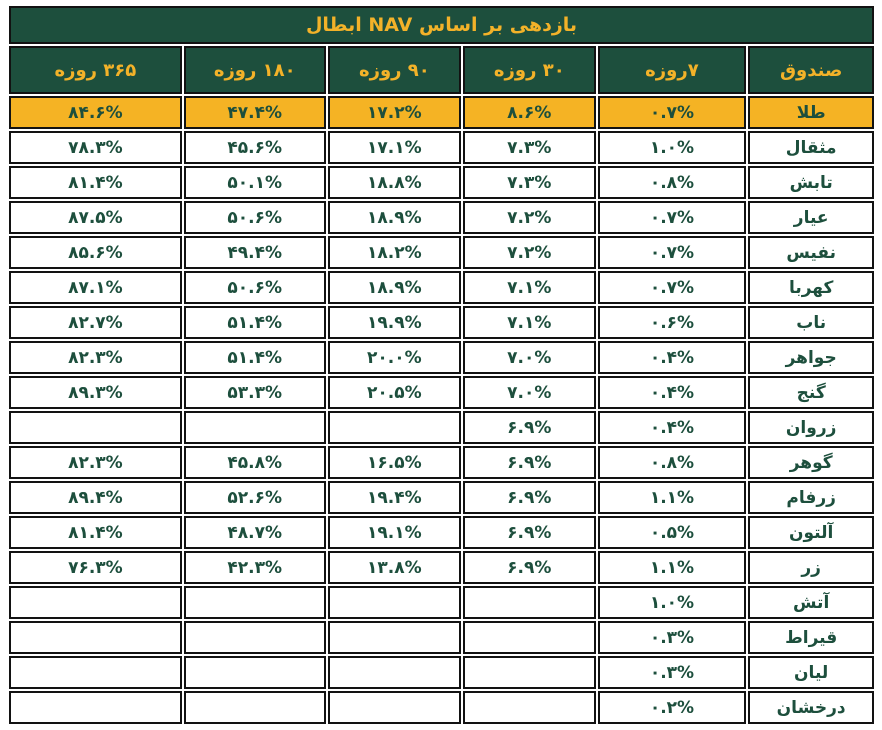 This screenshot has height=730, width=882. I want to click on cell-return-180d: ۴۲.۳%, so click(254, 567).